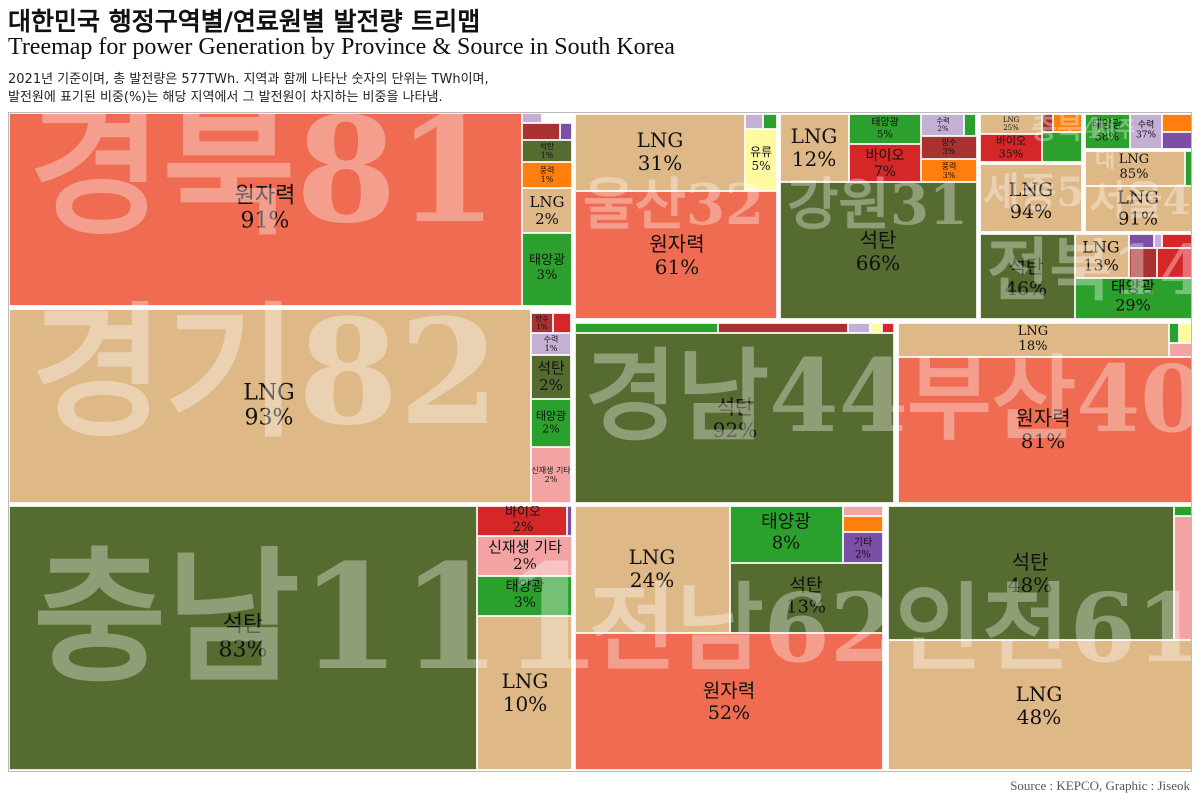 The width and height of the screenshot is (1200, 800). Describe the element at coordinates (863, 543) in the screenshot. I see `jeonnam-other-label-source: 기타` at that location.